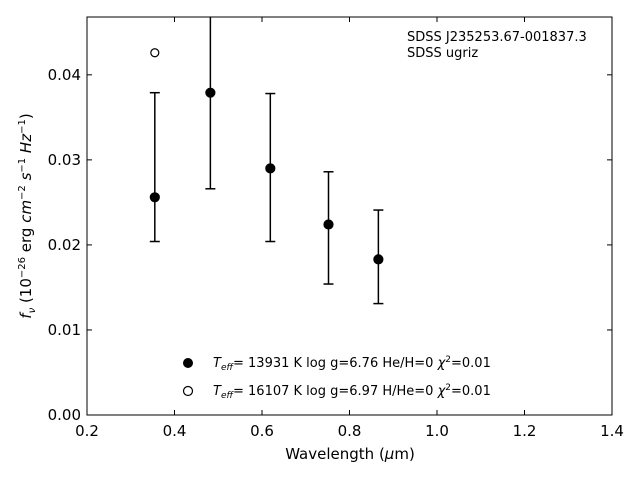 The height and width of the screenshot is (484, 640). Describe the element at coordinates (525, 431) in the screenshot. I see `x-tick-label: 1.2` at that location.